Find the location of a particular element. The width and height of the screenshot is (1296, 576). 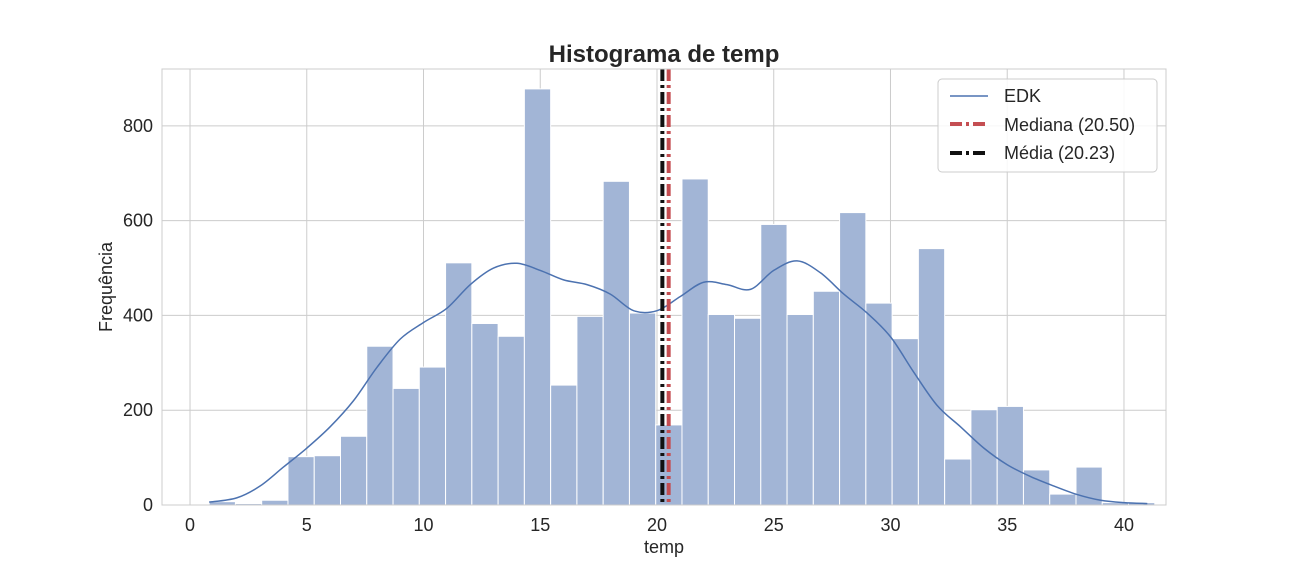

legend: EDK Mediana (20.50) Média (20.23) is located at coordinates (1047, 125).